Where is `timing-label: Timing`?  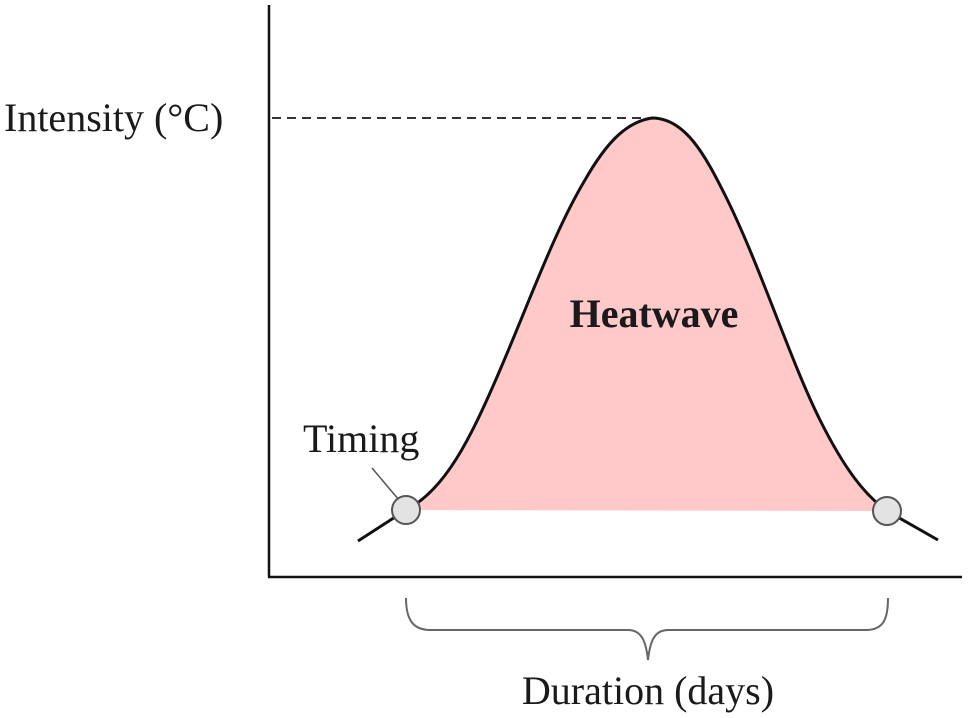
timing-label: Timing is located at coordinates (361, 438).